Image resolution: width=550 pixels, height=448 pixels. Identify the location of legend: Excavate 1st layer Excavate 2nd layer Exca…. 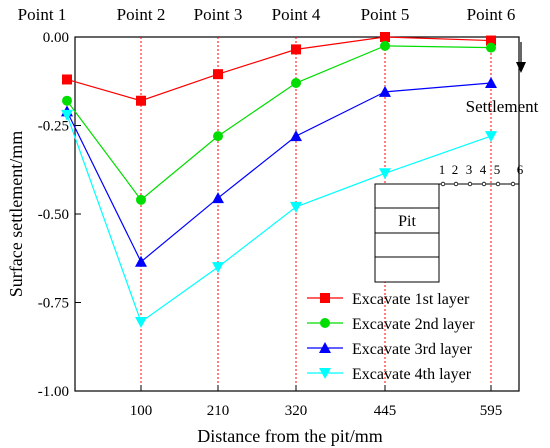
(391, 337).